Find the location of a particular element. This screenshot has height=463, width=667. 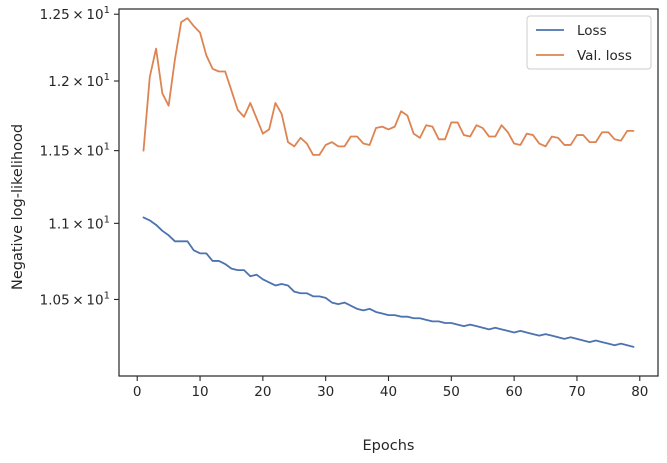

legend-label-loss: Loss is located at coordinates (592, 31).